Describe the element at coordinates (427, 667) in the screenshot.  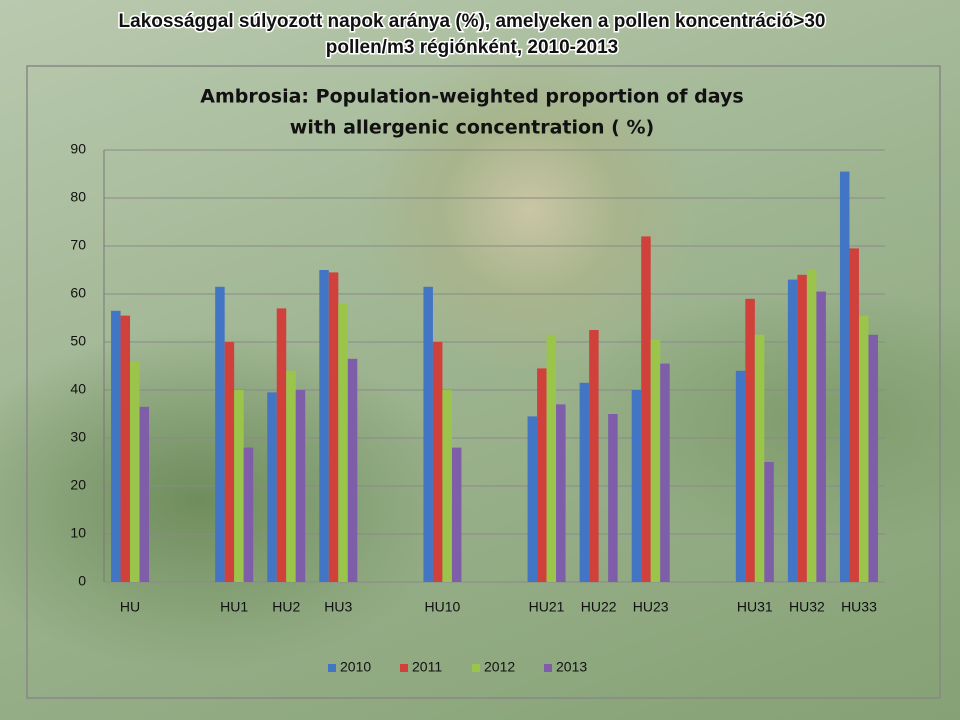
I see `legend-label: 2011` at that location.